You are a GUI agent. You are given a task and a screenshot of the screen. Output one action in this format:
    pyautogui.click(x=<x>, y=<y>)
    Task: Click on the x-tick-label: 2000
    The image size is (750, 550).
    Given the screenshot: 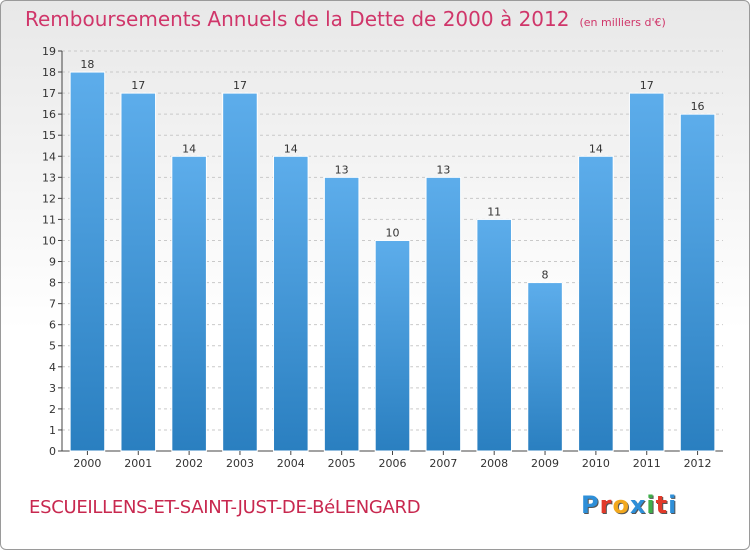 What is the action you would take?
    pyautogui.click(x=87, y=463)
    